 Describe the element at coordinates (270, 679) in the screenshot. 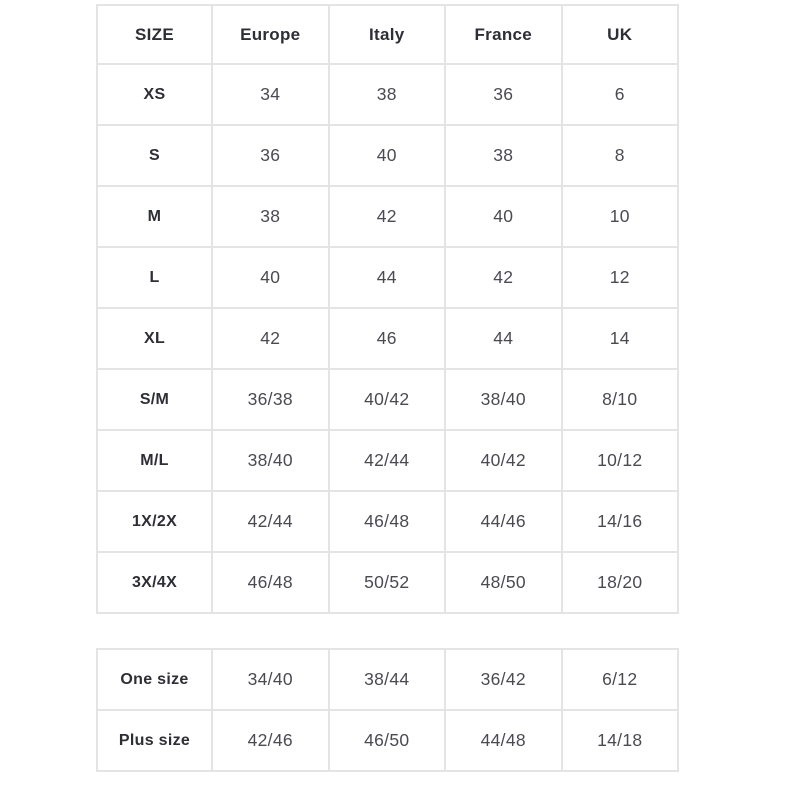

I see `size-value-cell: 34/40` at that location.